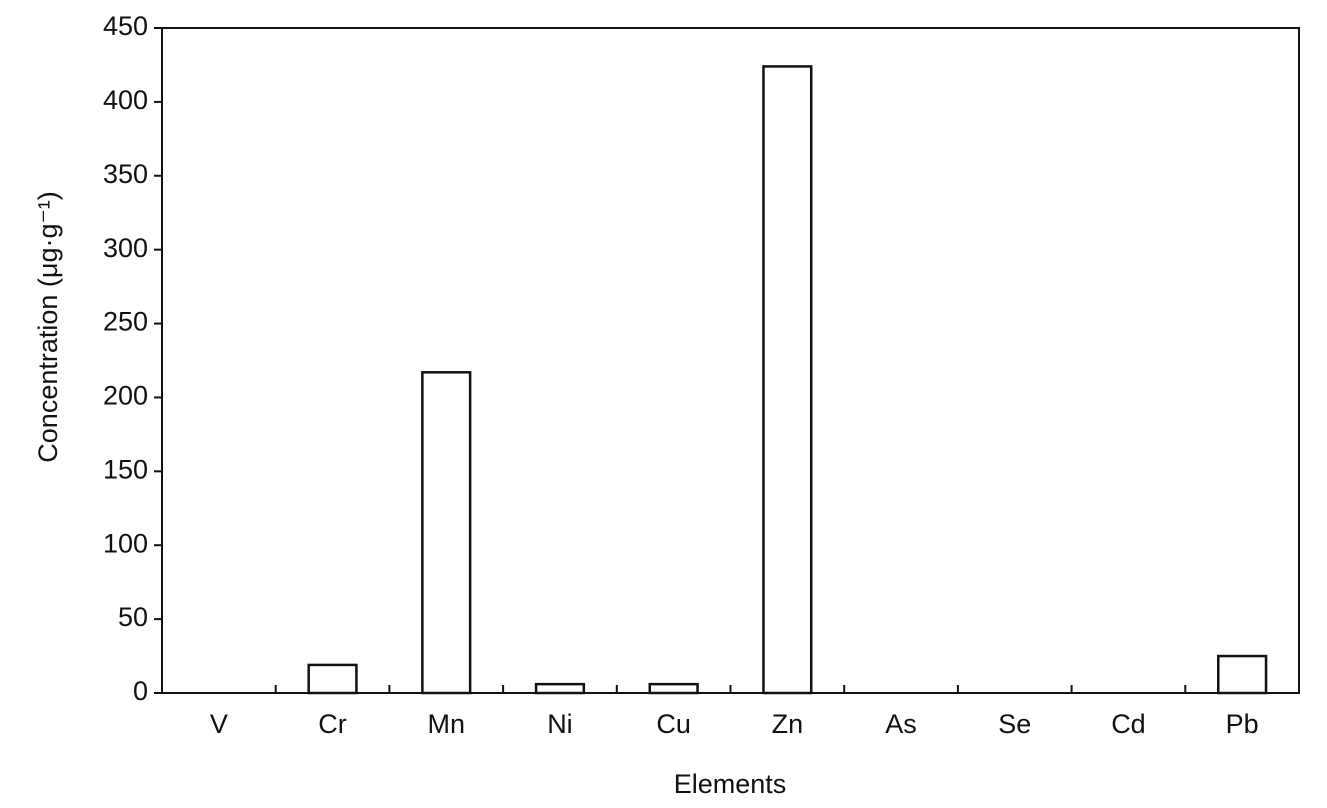 The height and width of the screenshot is (808, 1327). What do you see at coordinates (125, 174) in the screenshot?
I see `y-tick-label: 350` at bounding box center [125, 174].